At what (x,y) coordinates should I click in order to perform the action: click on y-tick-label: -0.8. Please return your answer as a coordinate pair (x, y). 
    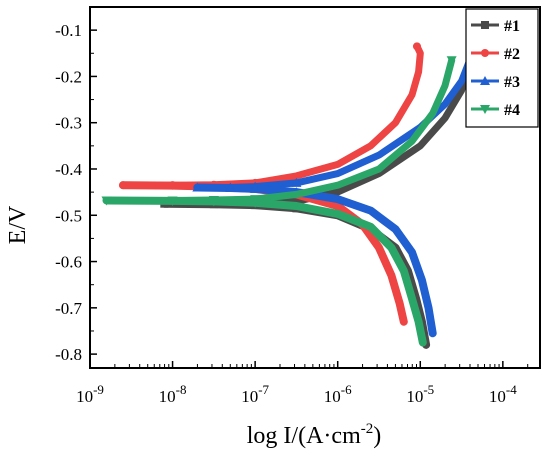
    Looking at the image, I should click on (68, 354).